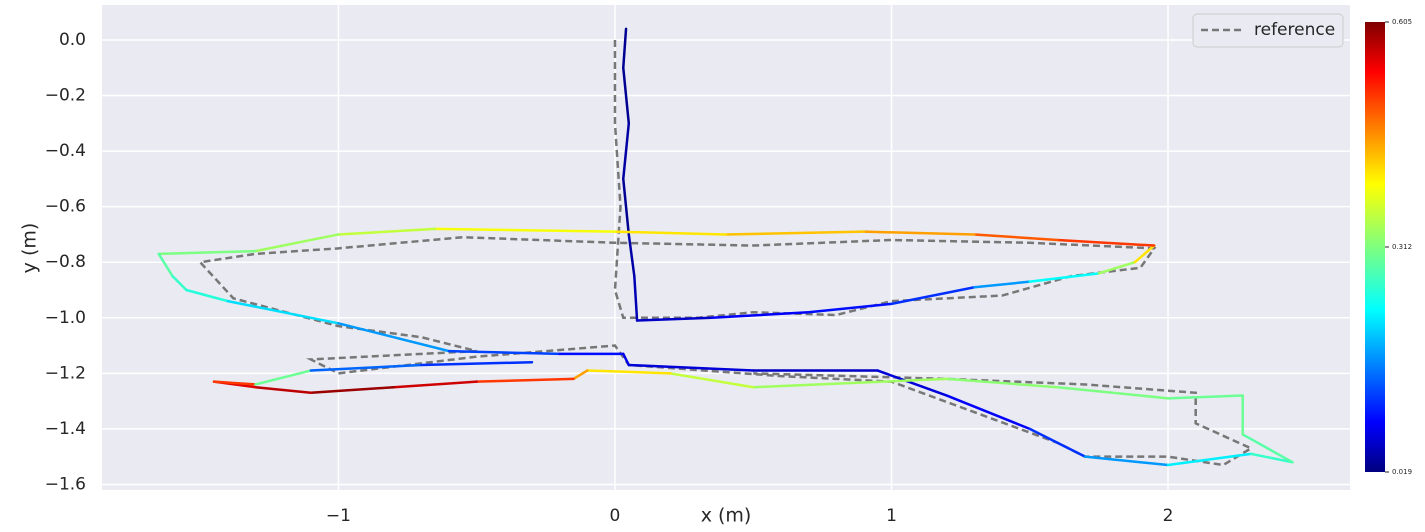 The image size is (1425, 532). Describe the element at coordinates (65, 373) in the screenshot. I see `y-tick-label: −1.2` at that location.